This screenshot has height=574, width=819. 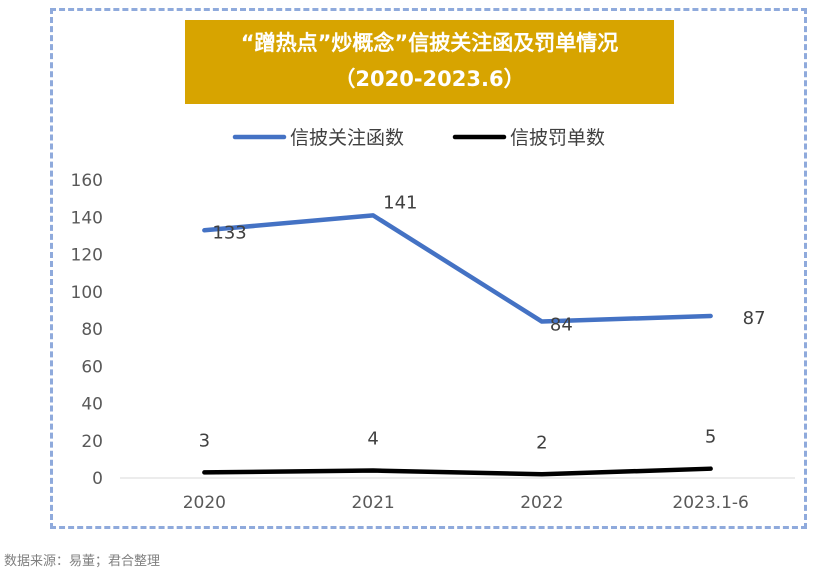 What do you see at coordinates (204, 503) in the screenshot?
I see `x-tick-label: 2020` at bounding box center [204, 503].